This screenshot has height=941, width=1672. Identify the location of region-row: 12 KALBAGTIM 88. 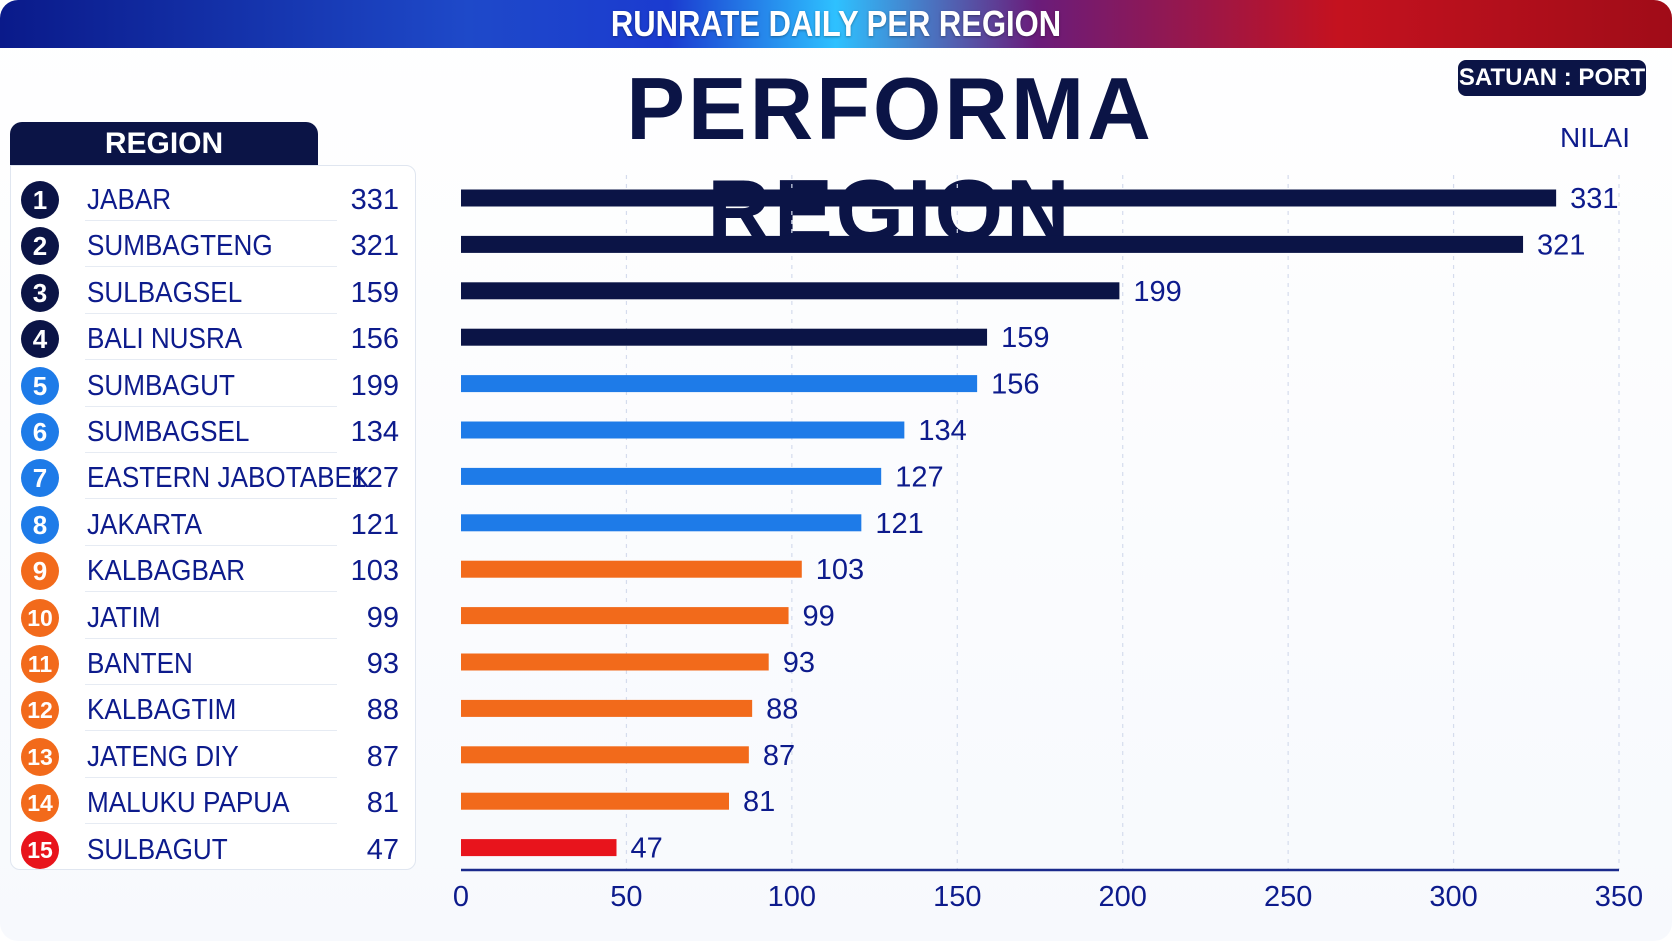
(214, 709).